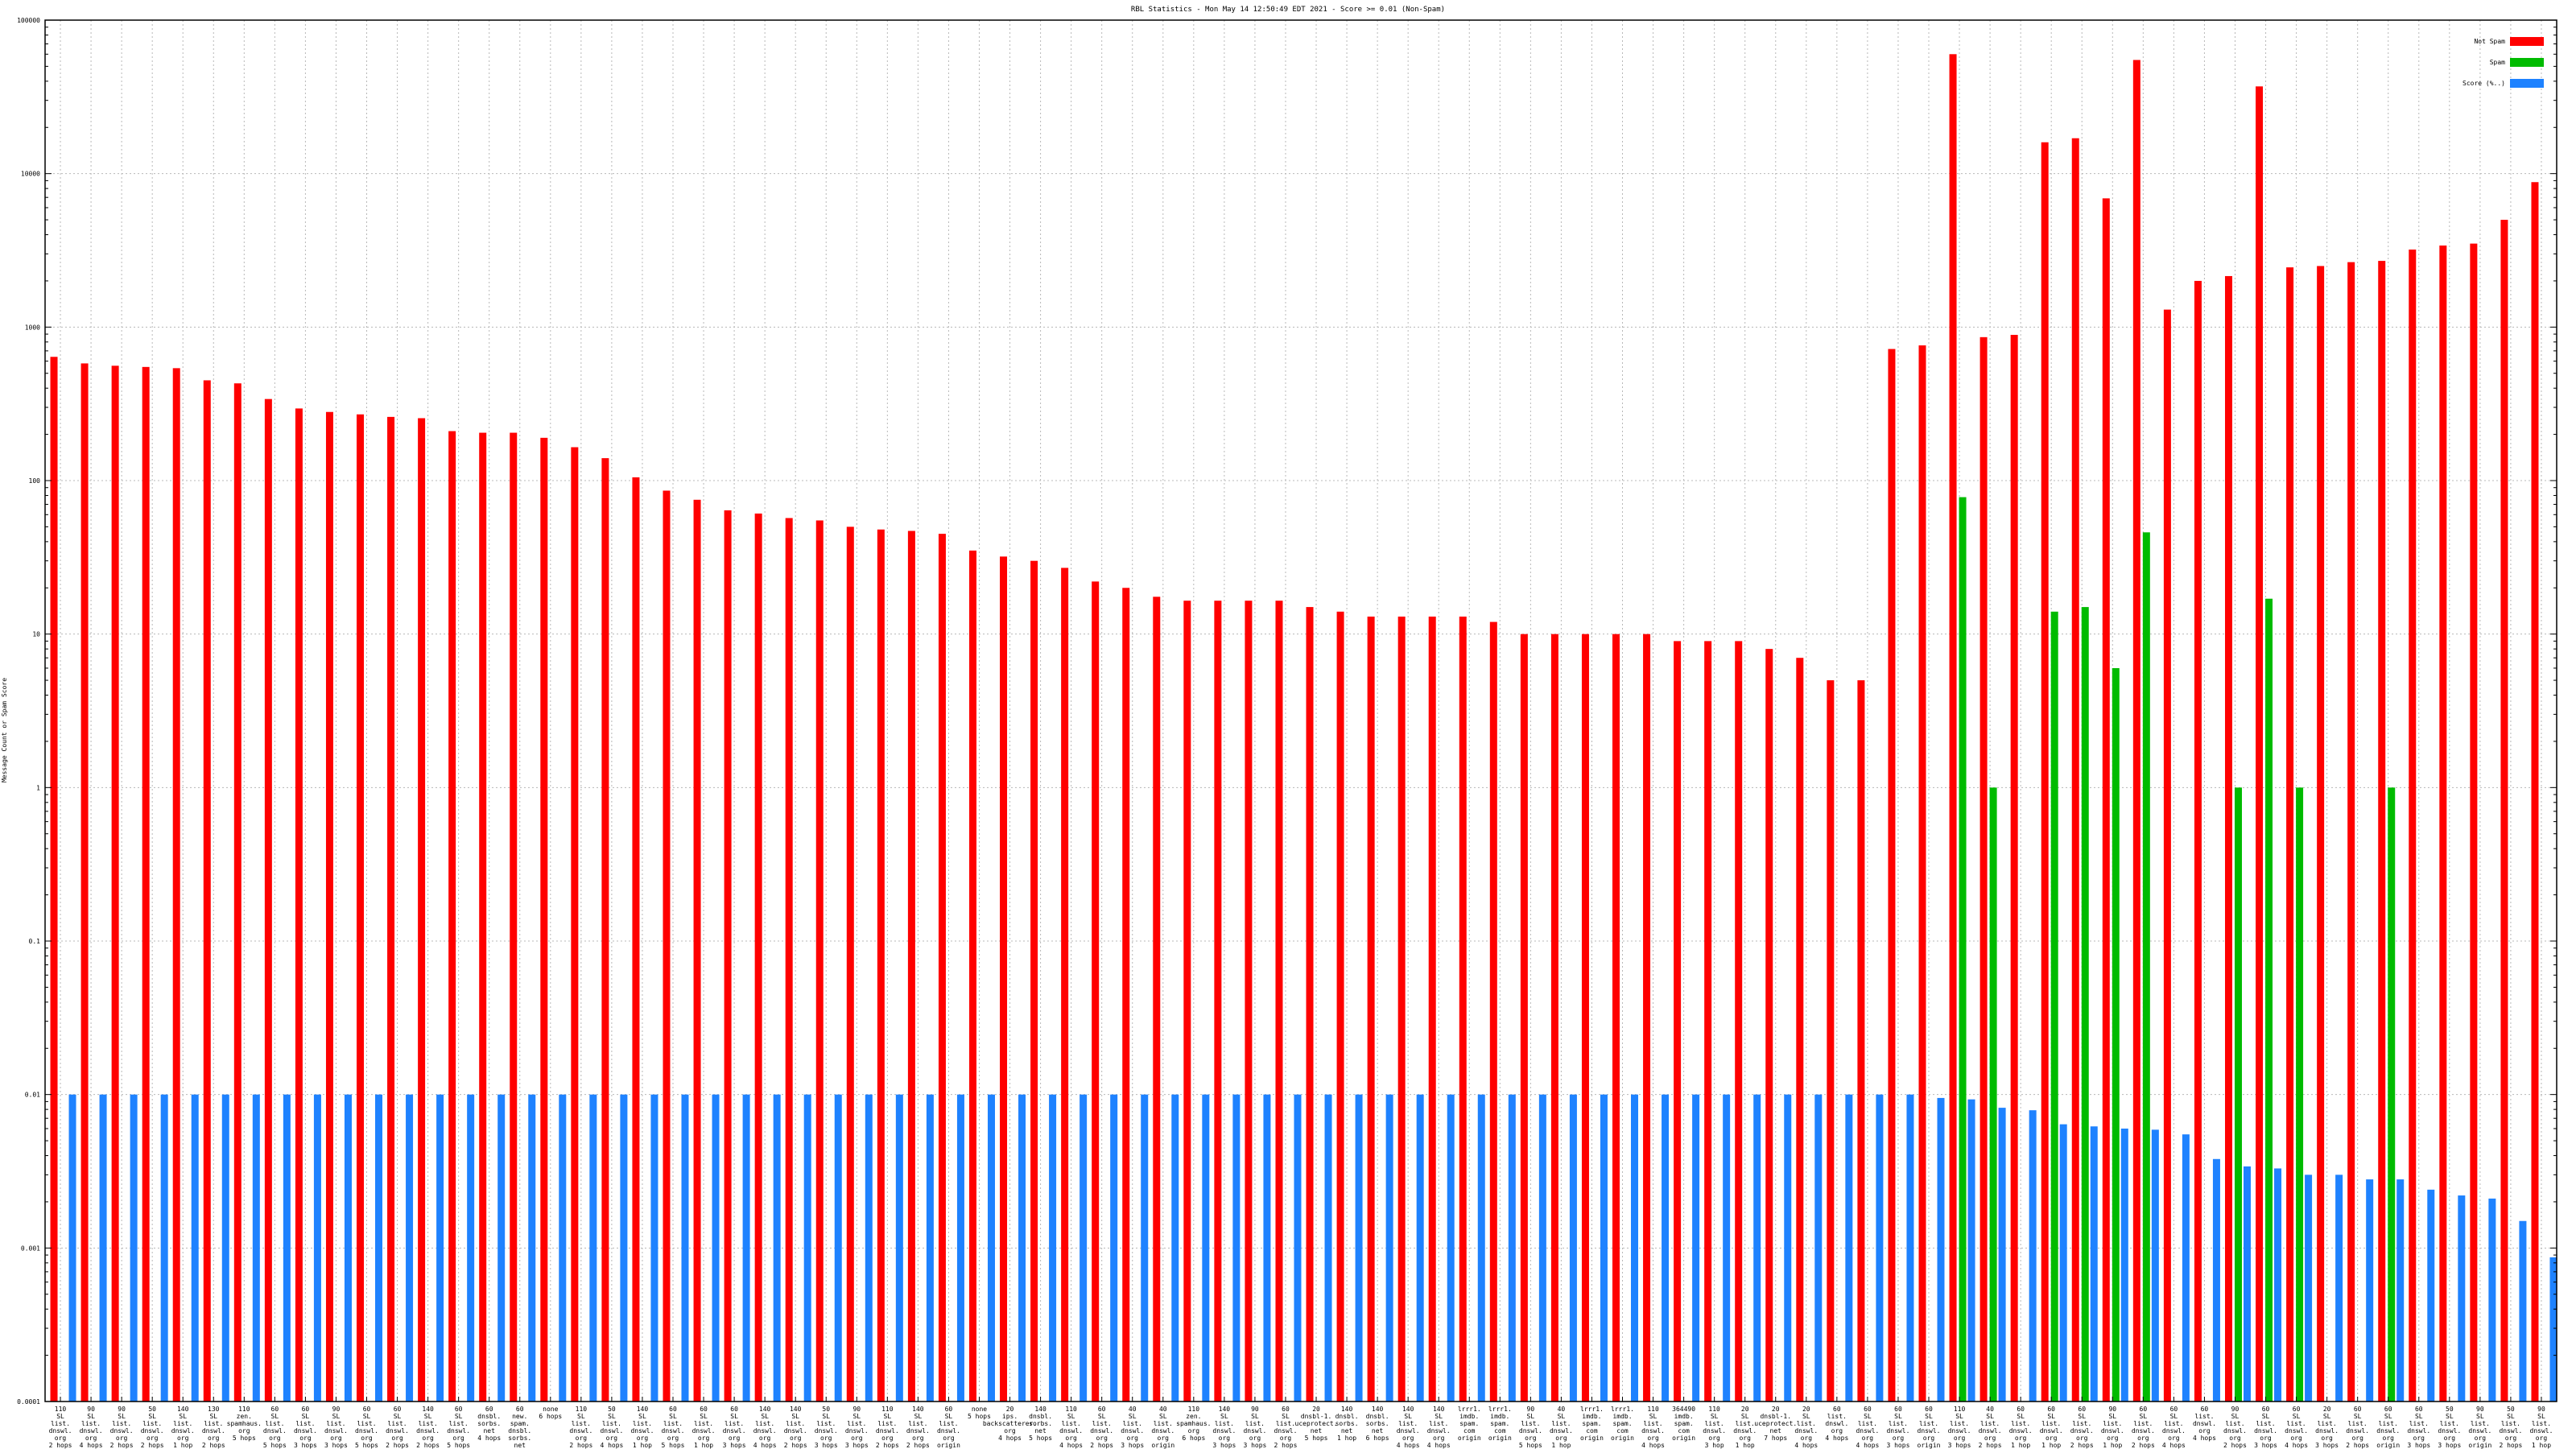  Describe the element at coordinates (550, 1409) in the screenshot. I see `category-label-line: none` at that location.